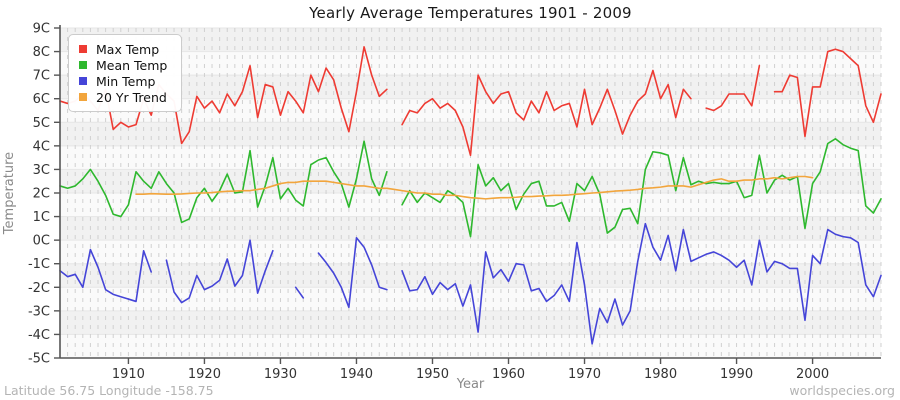 This screenshot has height=400, width=900. What do you see at coordinates (126, 81) in the screenshot?
I see `legend-label-min-temp: Min Temp` at bounding box center [126, 81].